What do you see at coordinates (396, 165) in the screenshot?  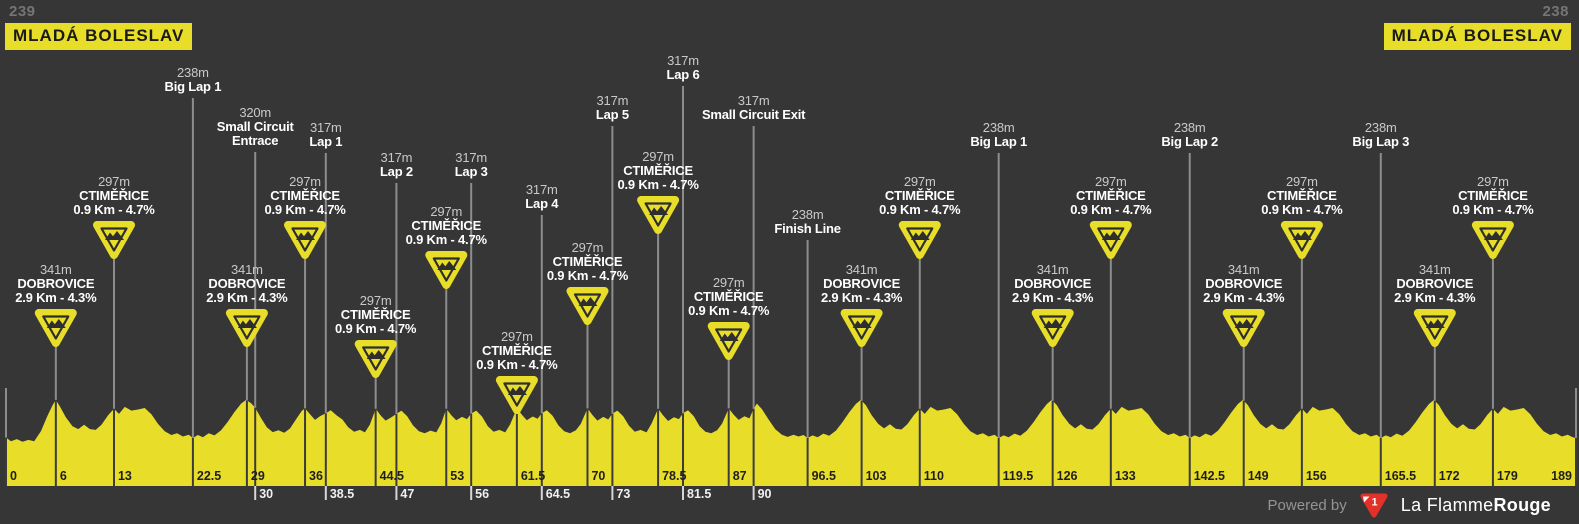 I see `waypoint-marker: 317m Lap 2` at bounding box center [396, 165].